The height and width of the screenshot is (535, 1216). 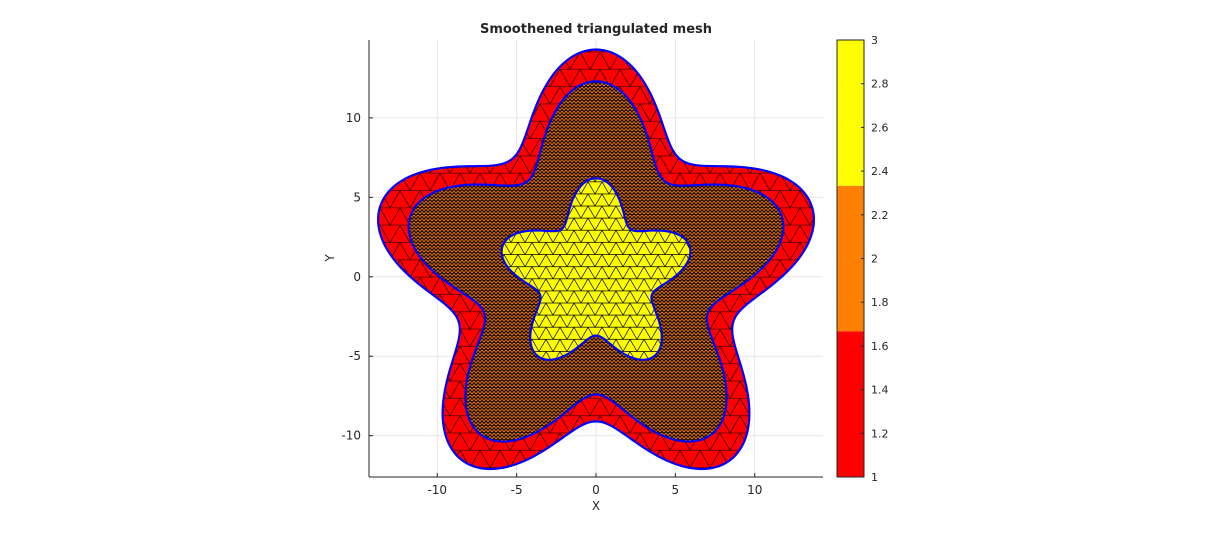 I want to click on chart-title: Smoothened triangulated mesh, so click(x=596, y=29).